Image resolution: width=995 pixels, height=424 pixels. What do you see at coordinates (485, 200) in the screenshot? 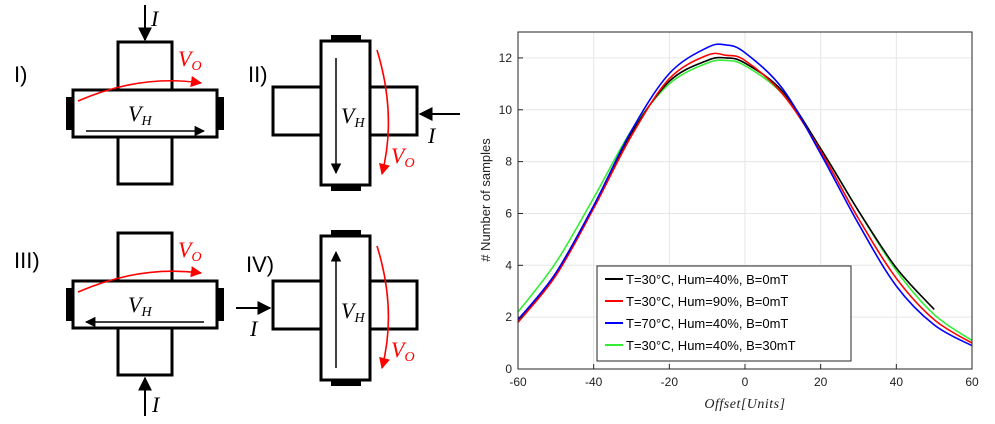
I see `y-axis-label: # Number of samples` at bounding box center [485, 200].